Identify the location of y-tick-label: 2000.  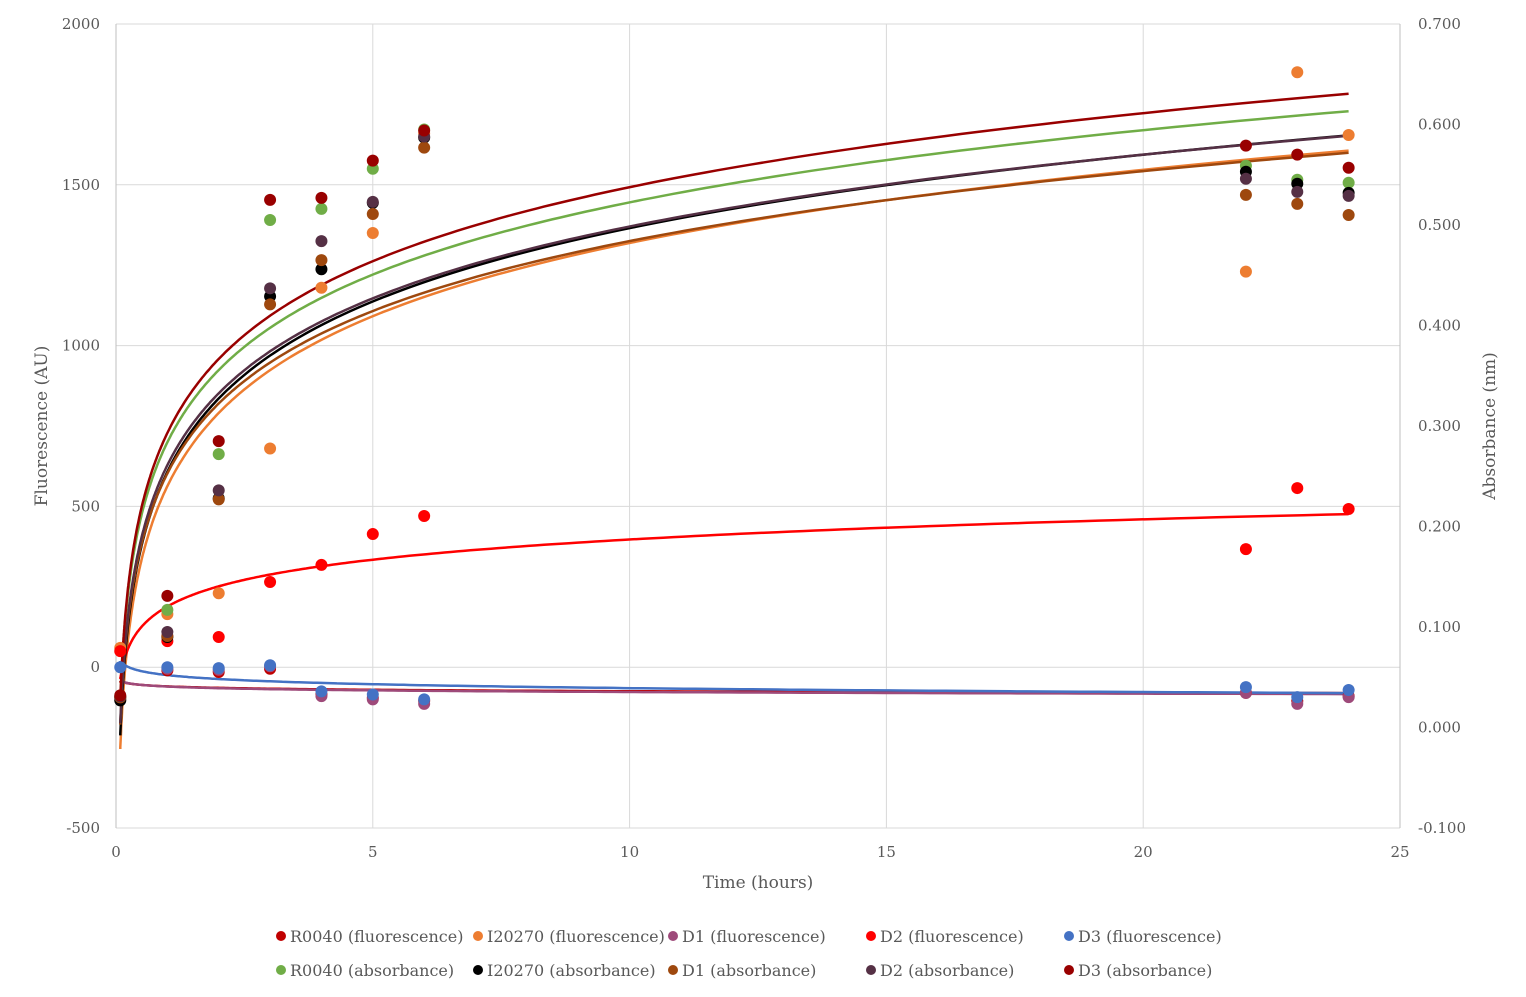
(81, 24).